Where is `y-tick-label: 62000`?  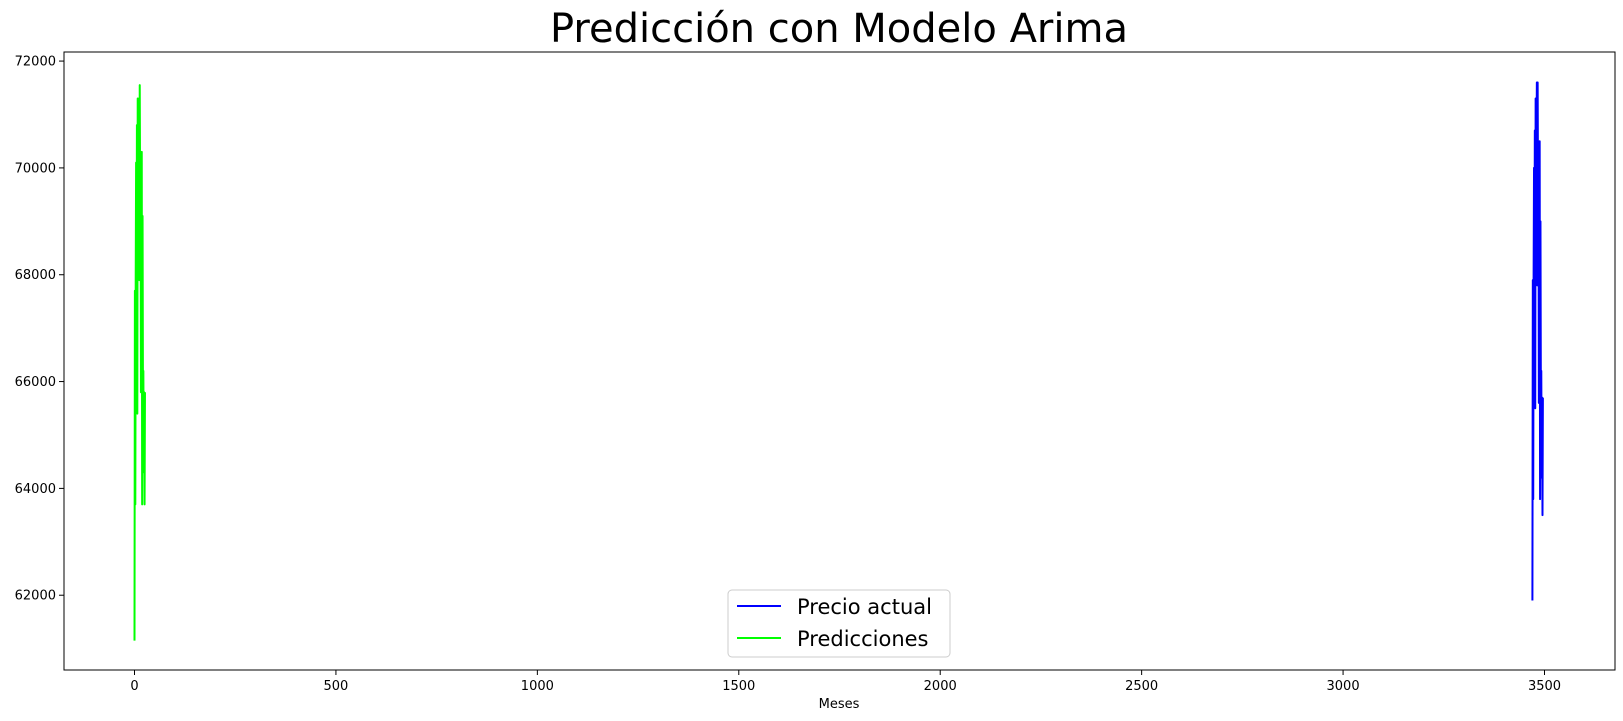
y-tick-label: 62000 is located at coordinates (35, 596).